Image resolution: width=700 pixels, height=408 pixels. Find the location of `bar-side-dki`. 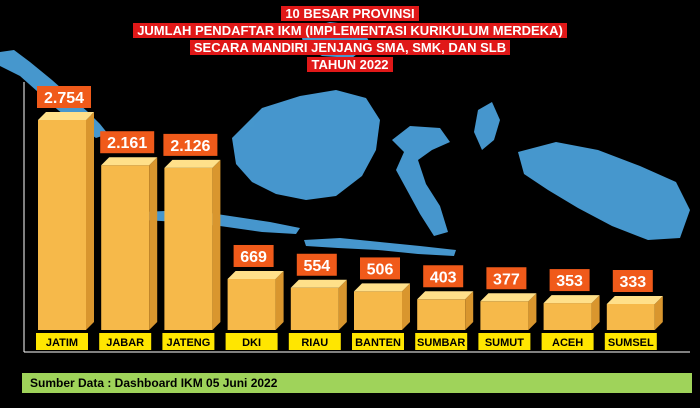

bar-side-dki is located at coordinates (279, 300).